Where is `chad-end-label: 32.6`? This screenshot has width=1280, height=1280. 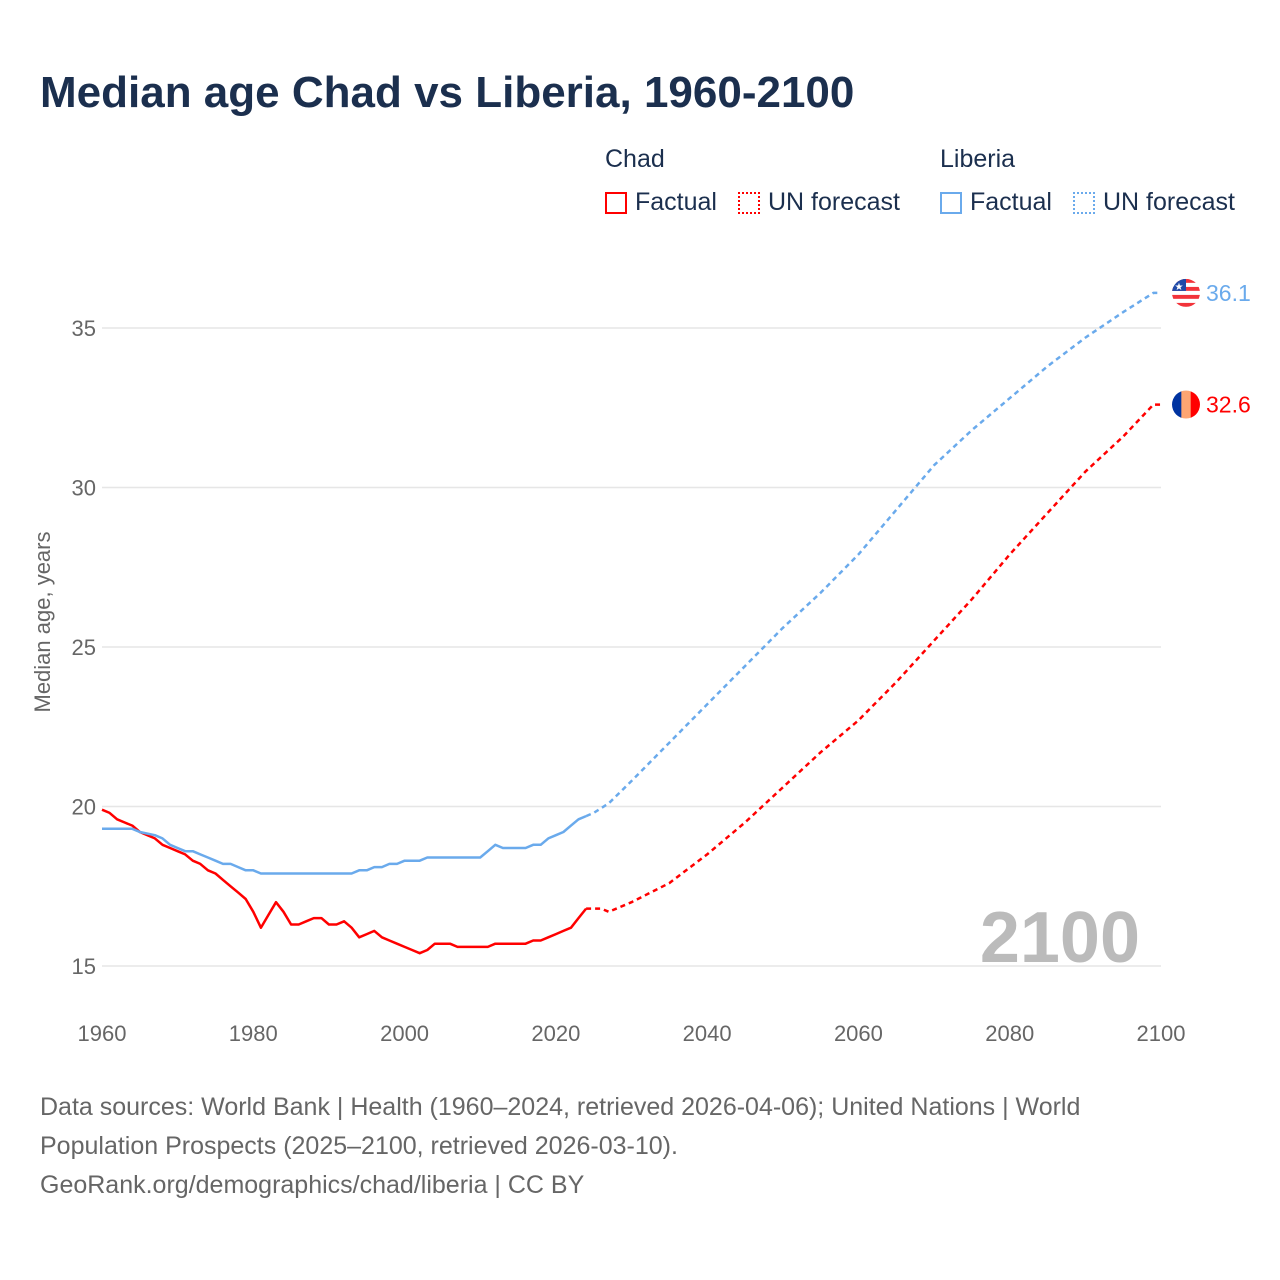
chad-end-label: 32.6 is located at coordinates (1228, 405).